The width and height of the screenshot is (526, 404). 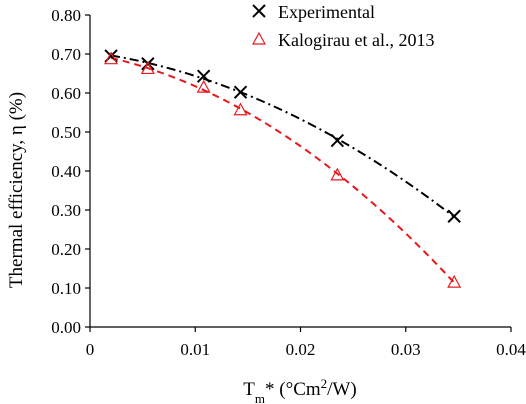 What do you see at coordinates (66, 288) in the screenshot?
I see `y-tick-label: 0.10` at bounding box center [66, 288].